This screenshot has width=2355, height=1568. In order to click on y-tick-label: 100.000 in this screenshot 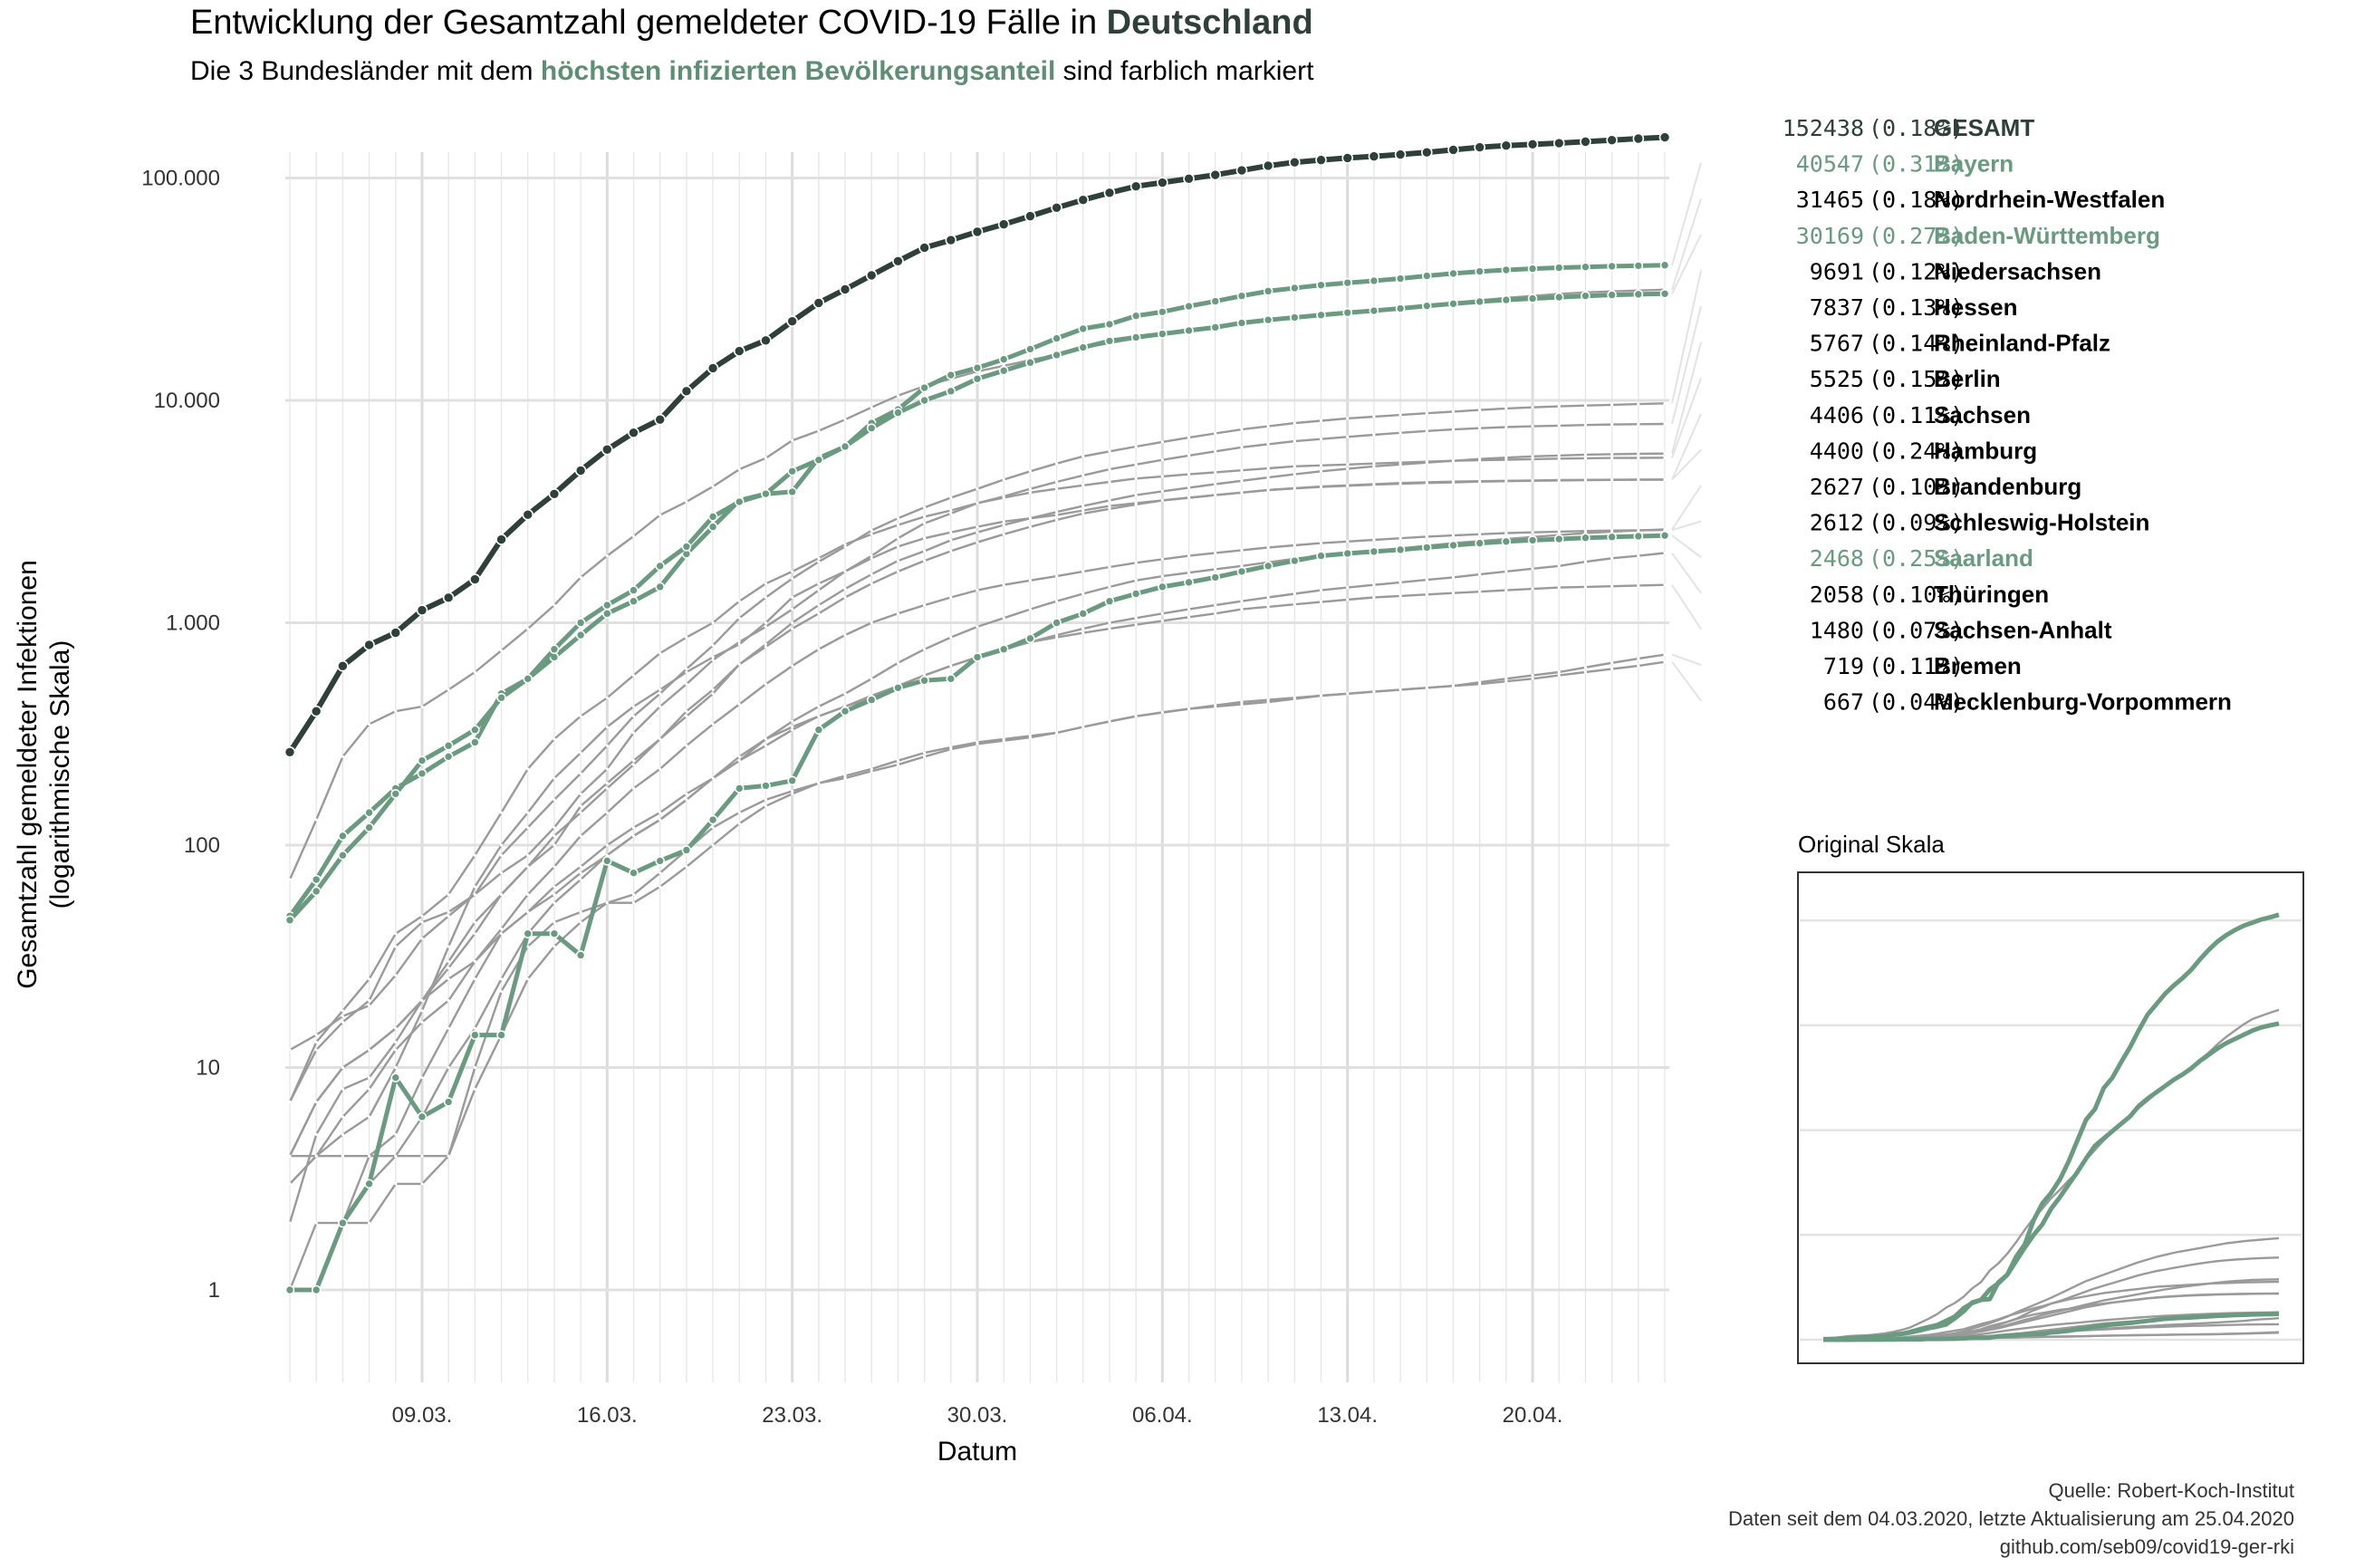, I will do `click(180, 179)`.